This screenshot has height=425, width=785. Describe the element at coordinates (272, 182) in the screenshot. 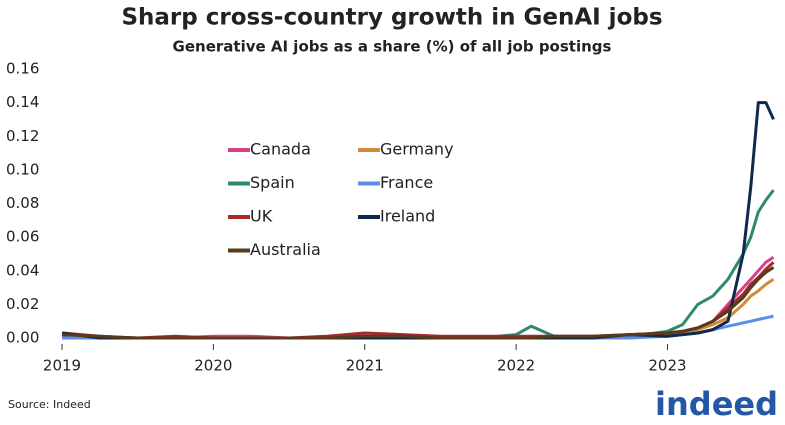

I see `legend-label: Spain` at that location.